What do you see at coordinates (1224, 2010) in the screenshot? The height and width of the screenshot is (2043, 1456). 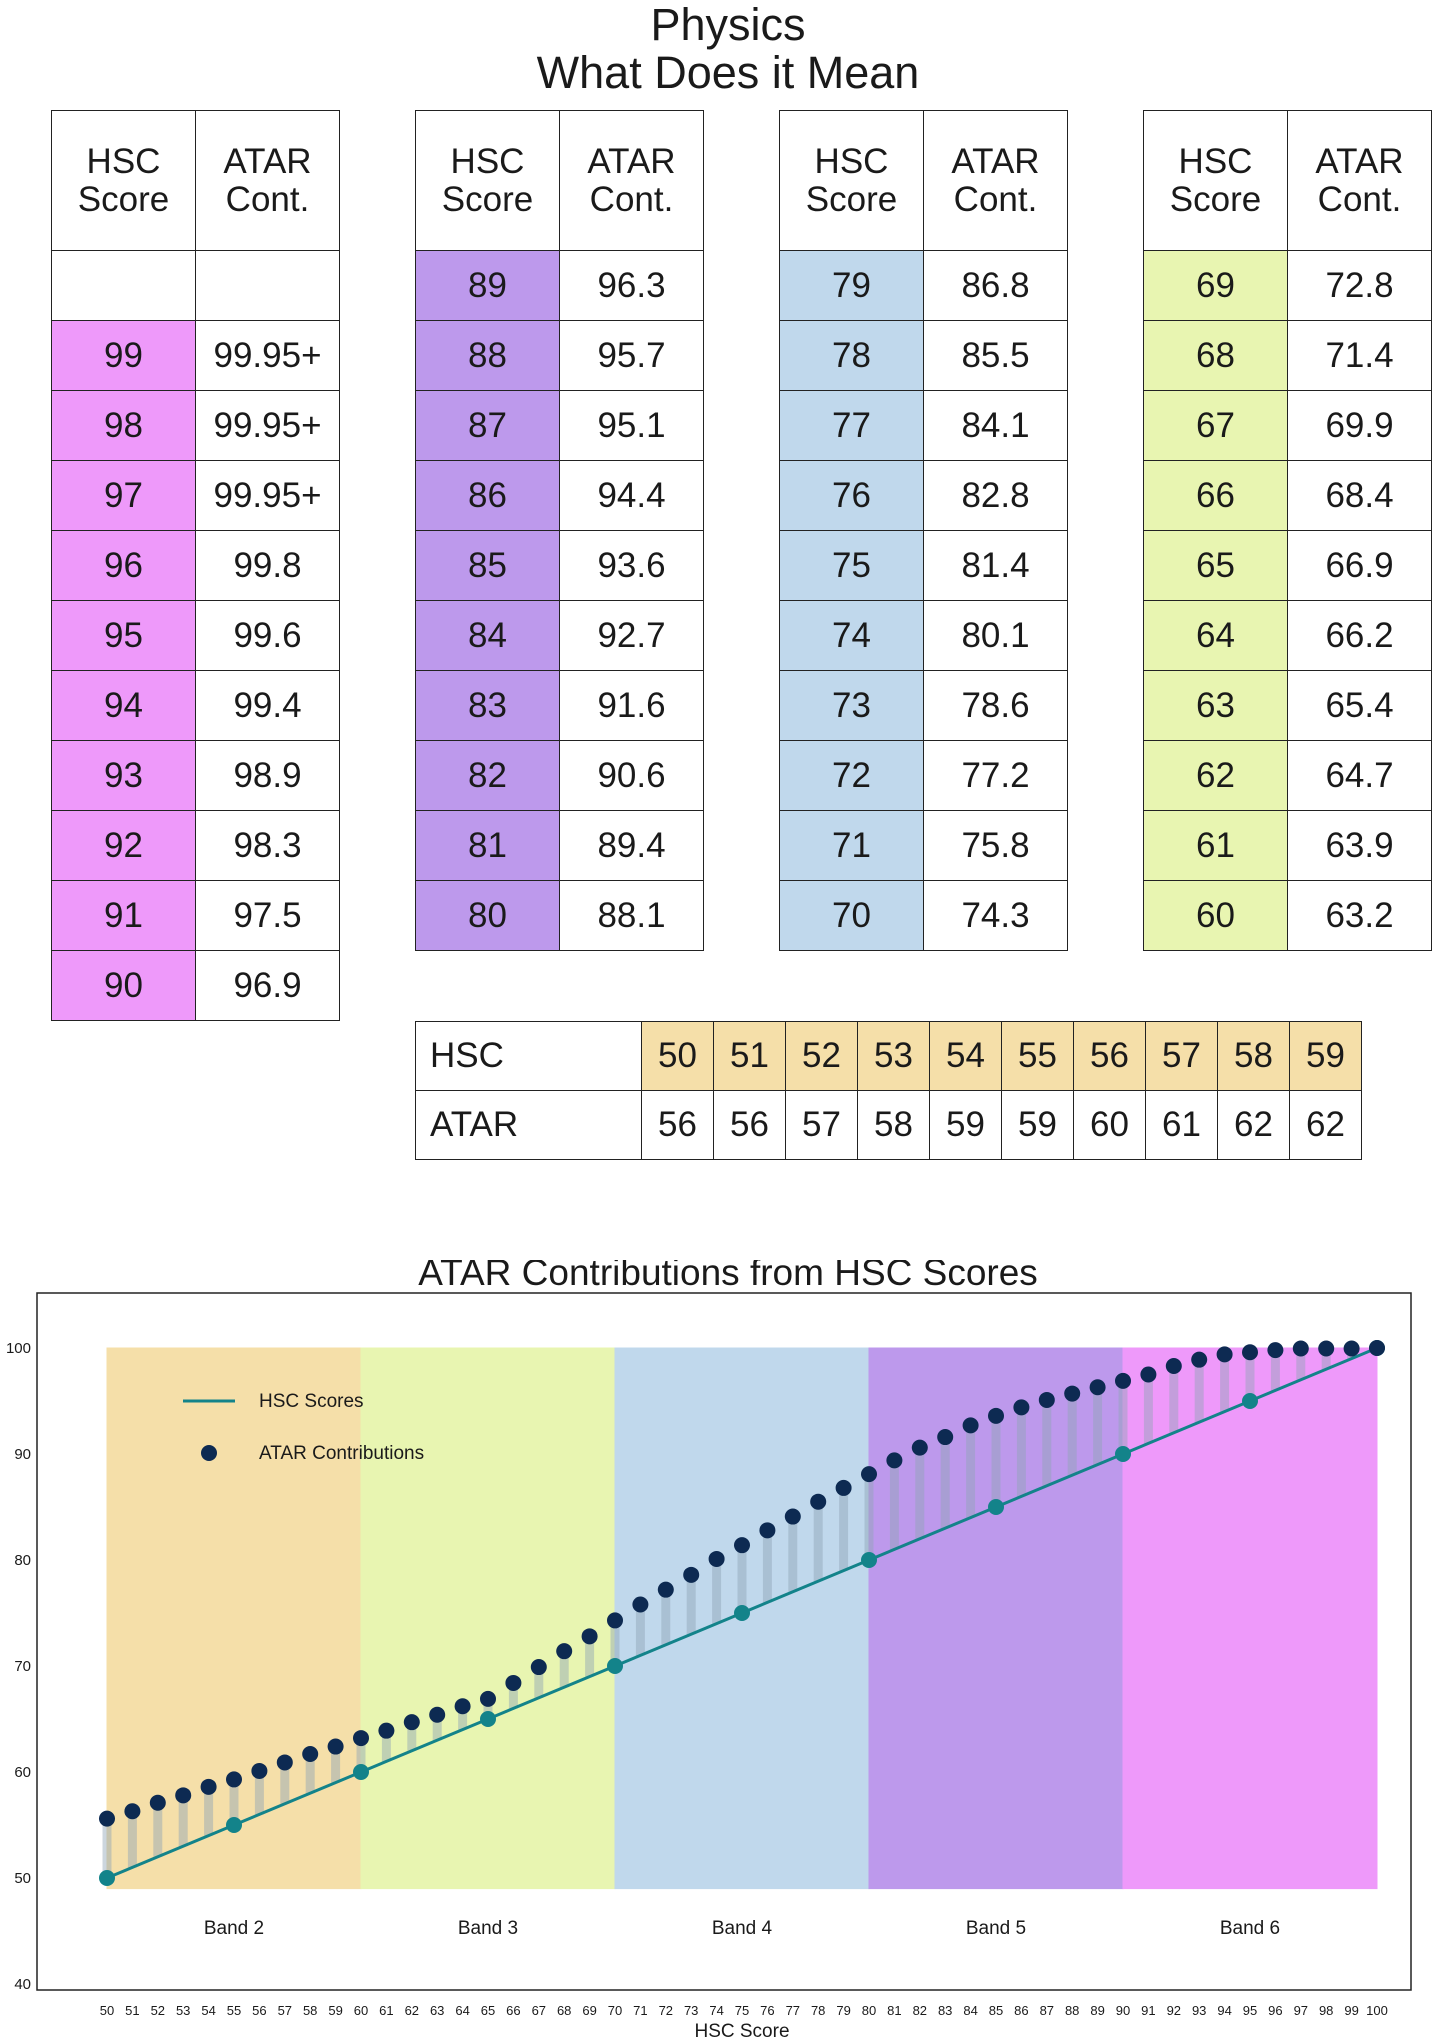 I see `x-tick-label: 94` at bounding box center [1224, 2010].